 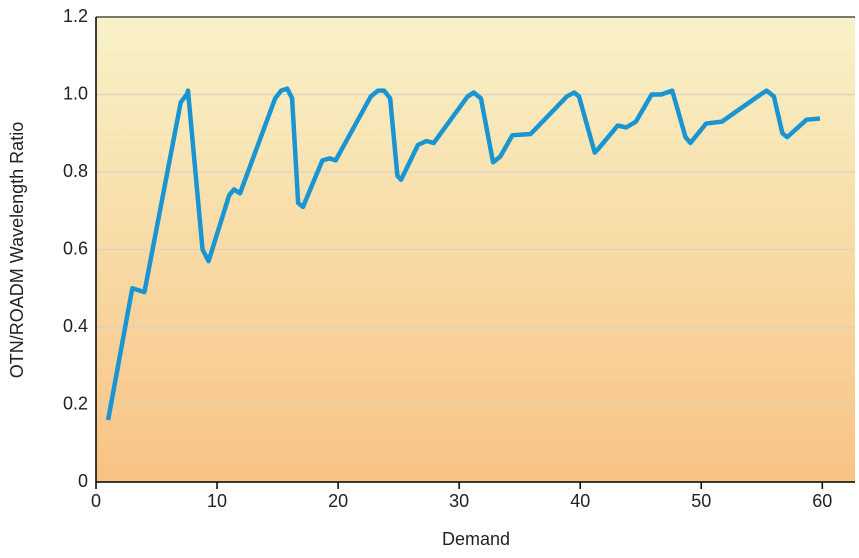 I want to click on x-tick-label: 10, so click(x=217, y=501).